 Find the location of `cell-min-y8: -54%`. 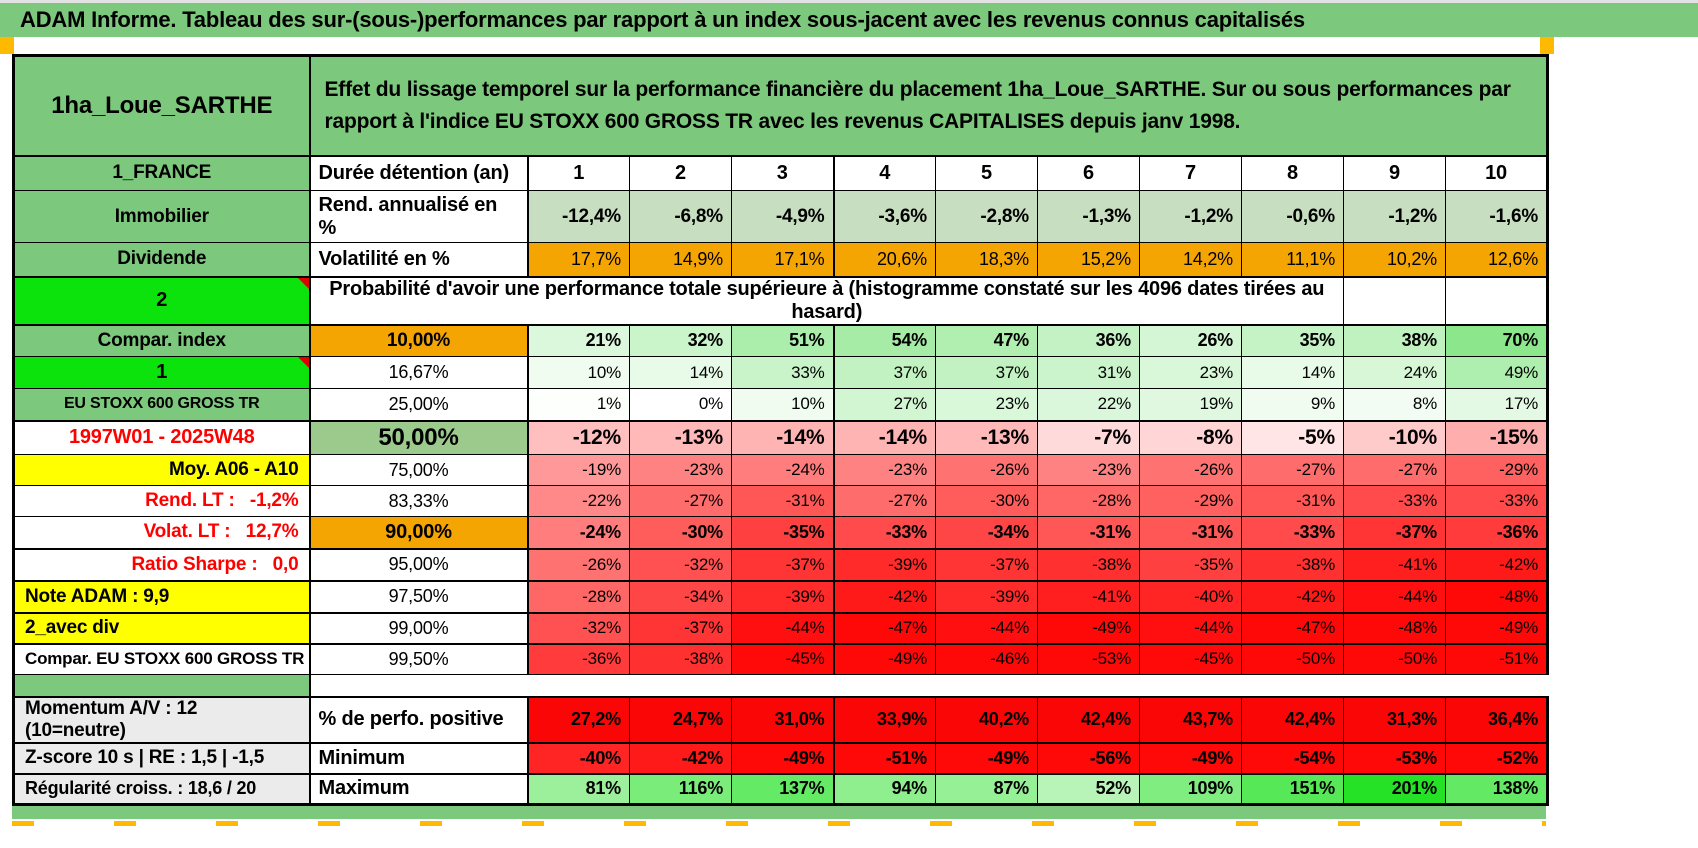

cell-min-y8: -54% is located at coordinates (1292, 757).